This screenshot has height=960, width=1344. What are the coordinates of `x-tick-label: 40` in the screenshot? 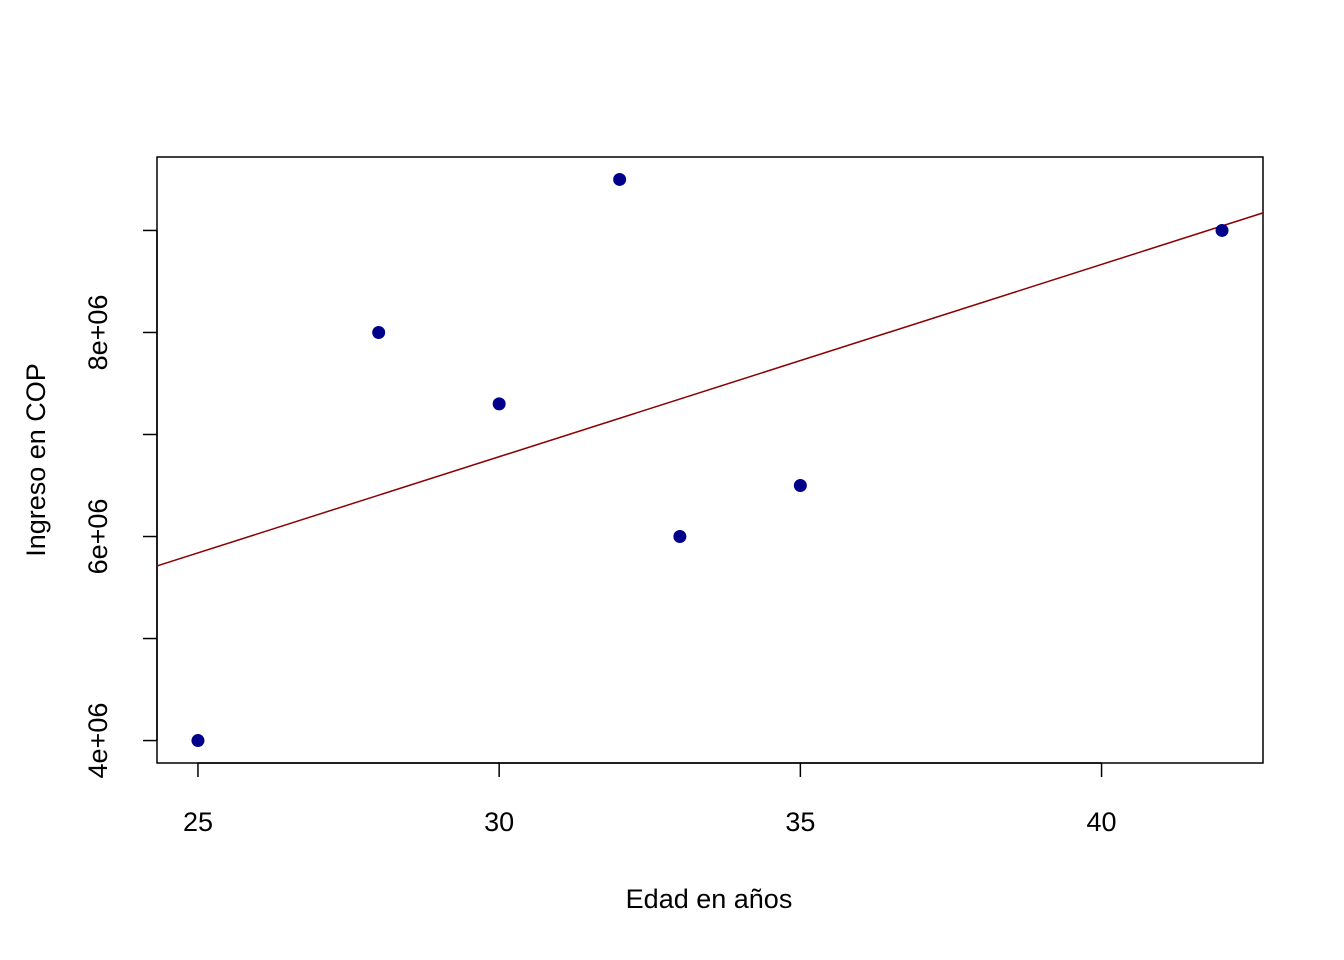 It's located at (1102, 822).